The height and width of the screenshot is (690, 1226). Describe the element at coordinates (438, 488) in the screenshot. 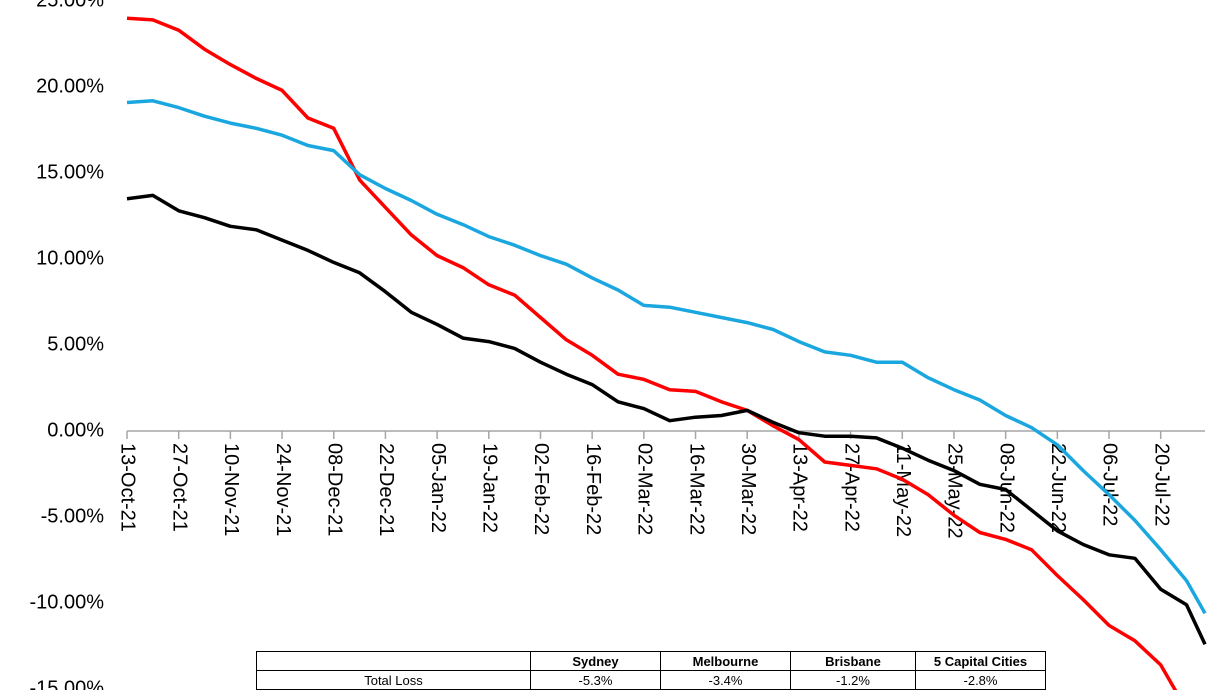

I see `x-tick-label: 05-Jan-22` at that location.